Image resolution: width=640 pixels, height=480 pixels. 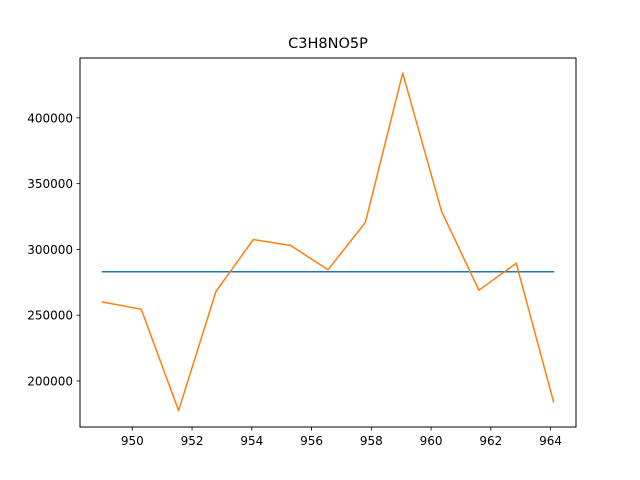 What do you see at coordinates (431, 441) in the screenshot?
I see `x-tick-label: 960` at bounding box center [431, 441].